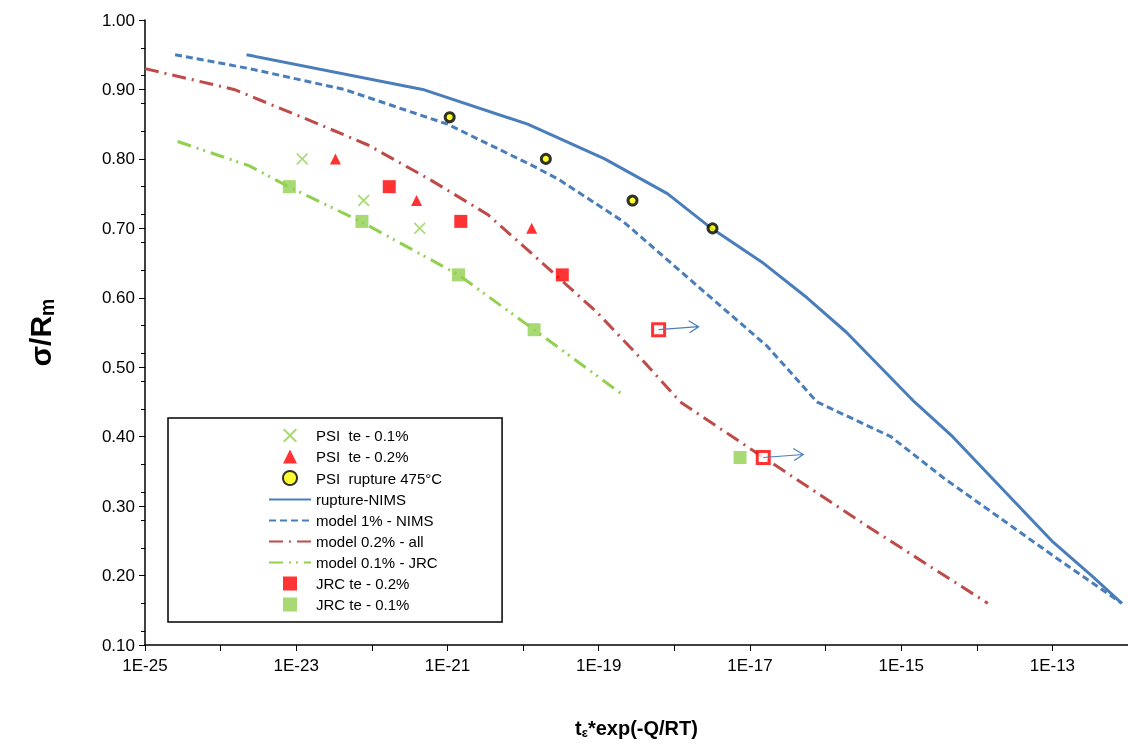 This screenshot has height=744, width=1128. Describe the element at coordinates (40, 332) in the screenshot. I see `y-axis-title: σ/Rm` at that location.